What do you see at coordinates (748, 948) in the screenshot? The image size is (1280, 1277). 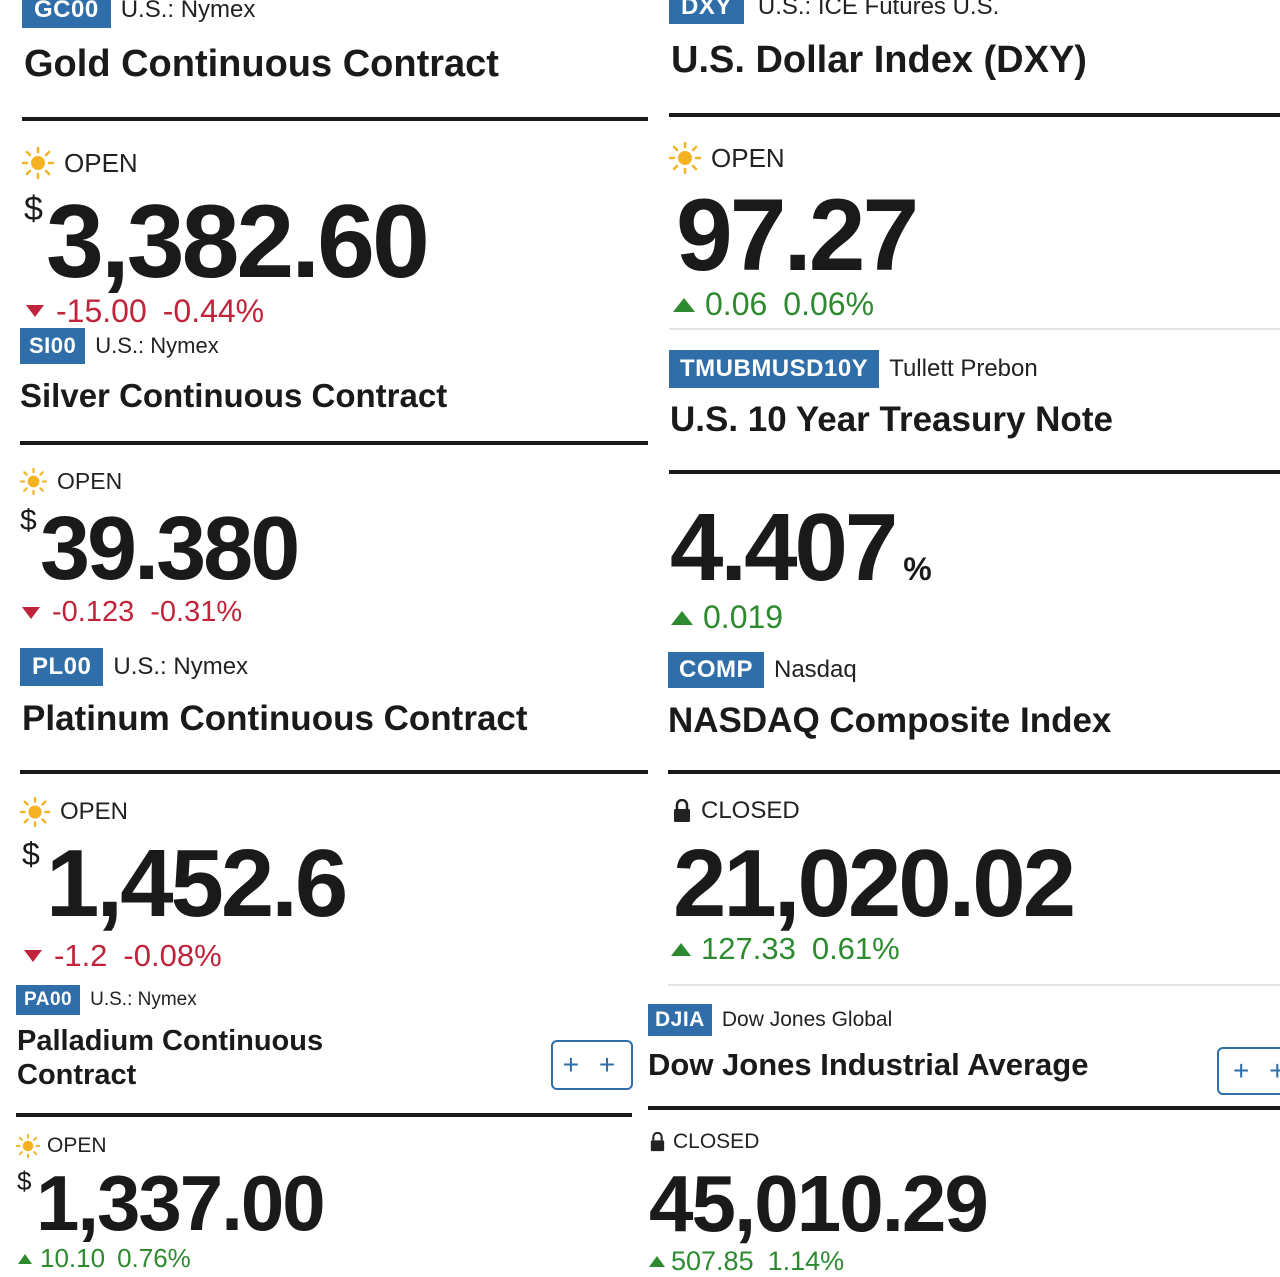 I see `change-value: 127.33` at bounding box center [748, 948].